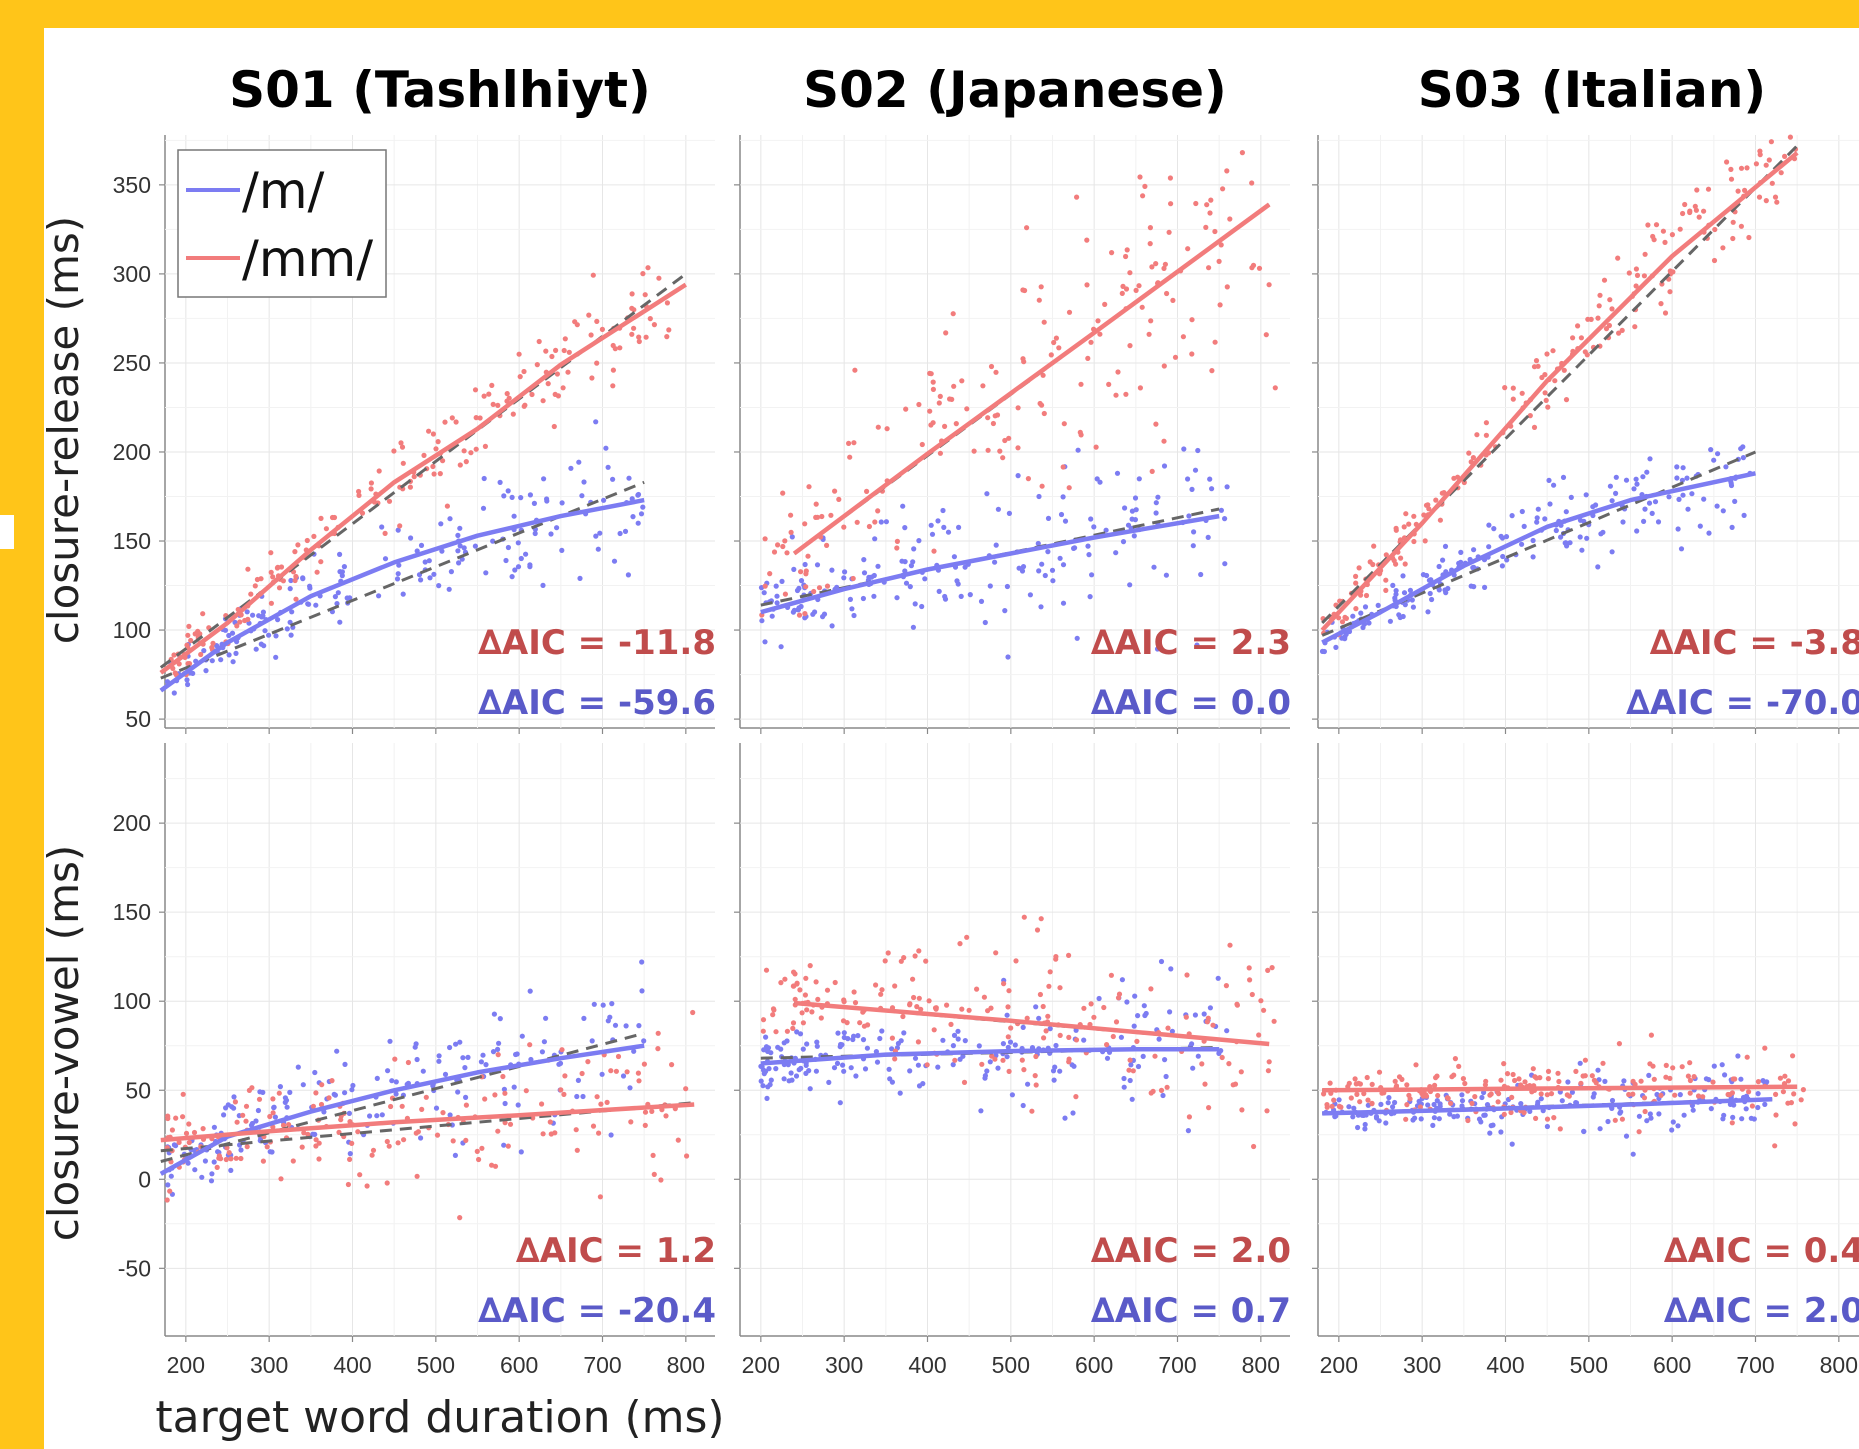  I want to click on y-tick-label: 50, so click(138, 719).